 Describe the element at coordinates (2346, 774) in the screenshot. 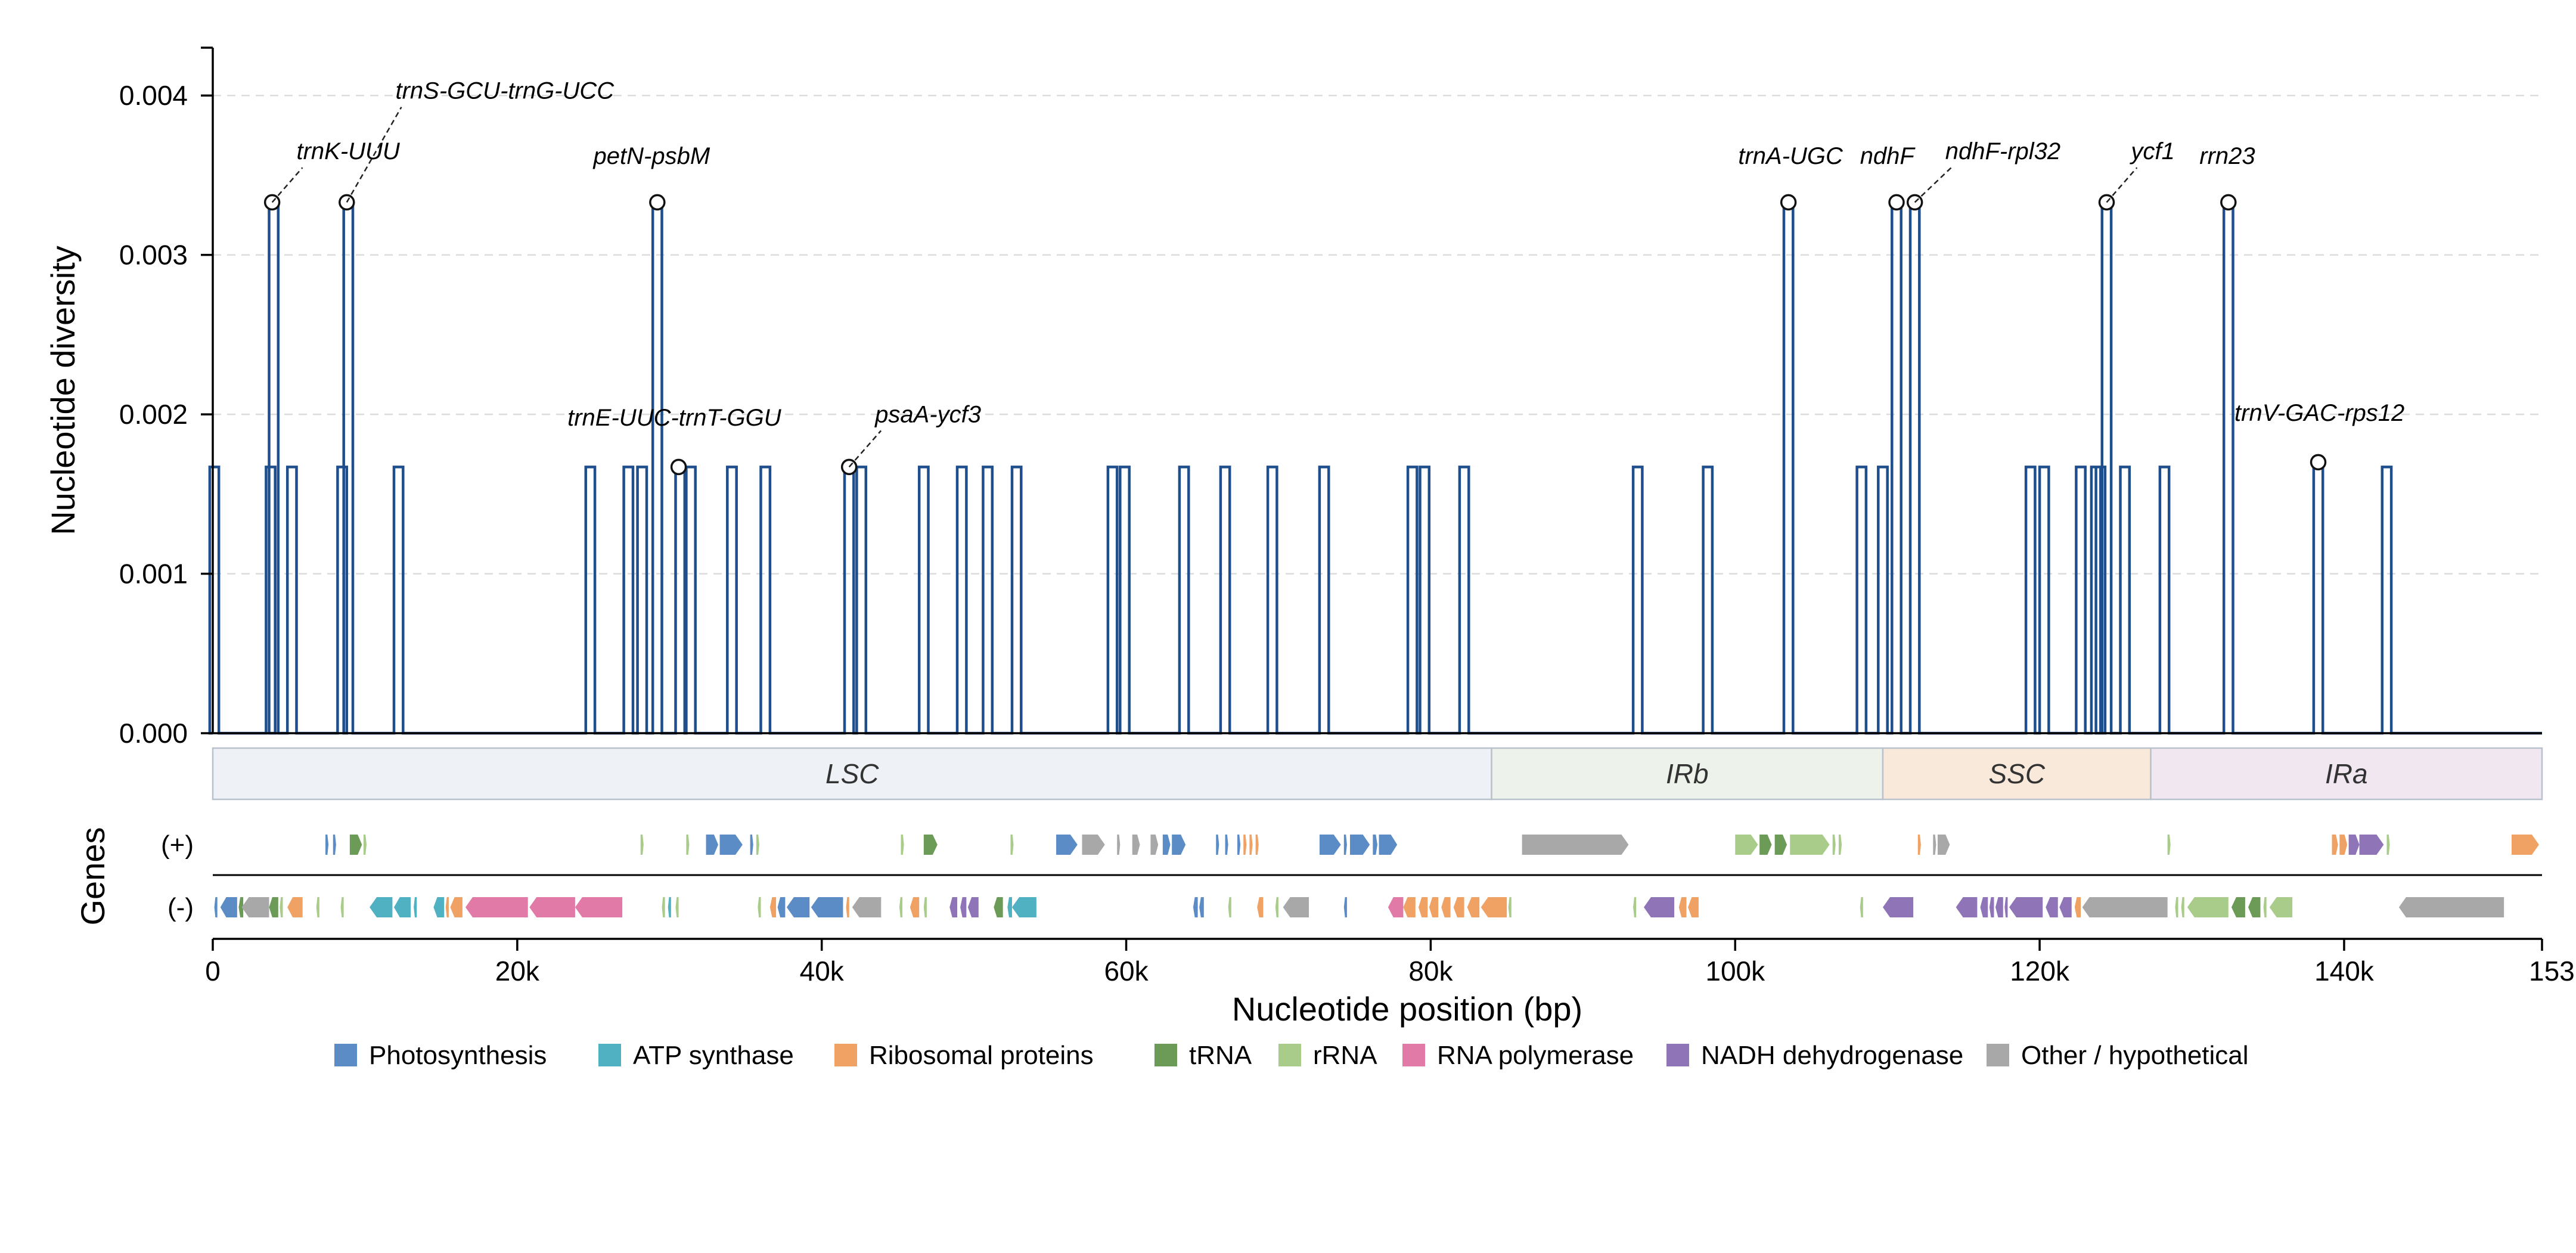

I see `region-ira` at that location.